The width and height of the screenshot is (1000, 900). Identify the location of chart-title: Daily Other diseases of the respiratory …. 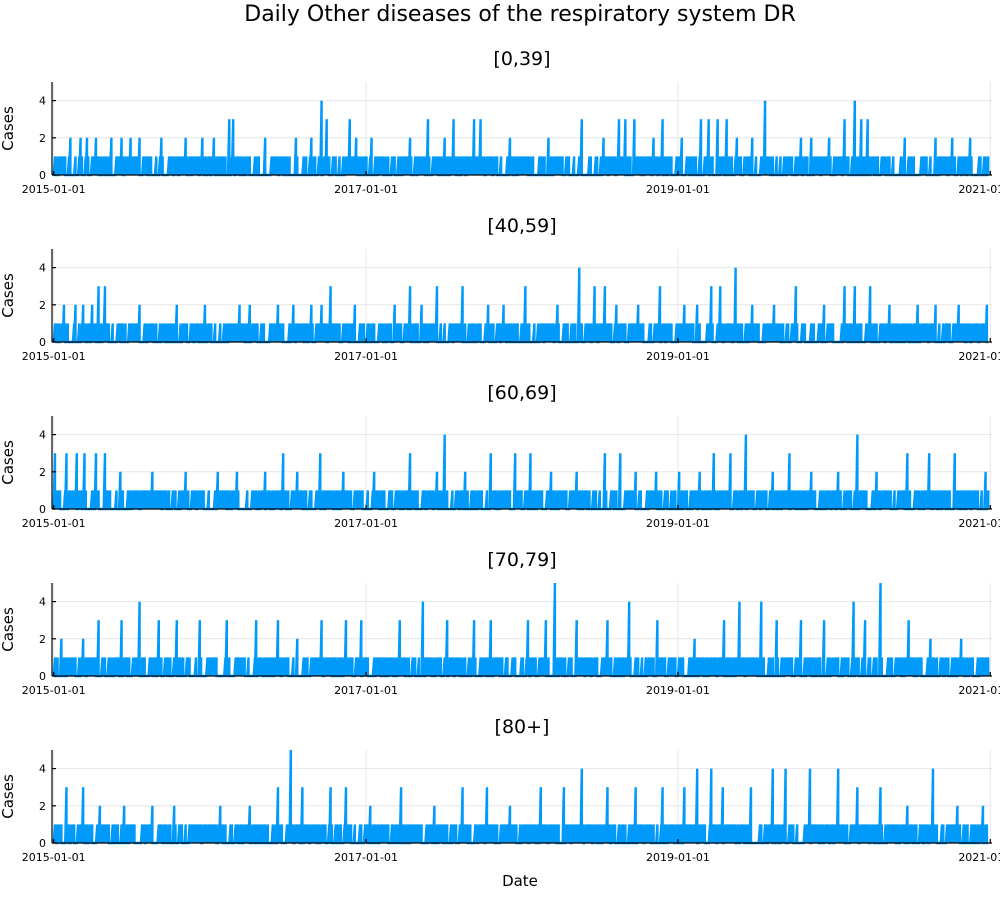
(519, 14).